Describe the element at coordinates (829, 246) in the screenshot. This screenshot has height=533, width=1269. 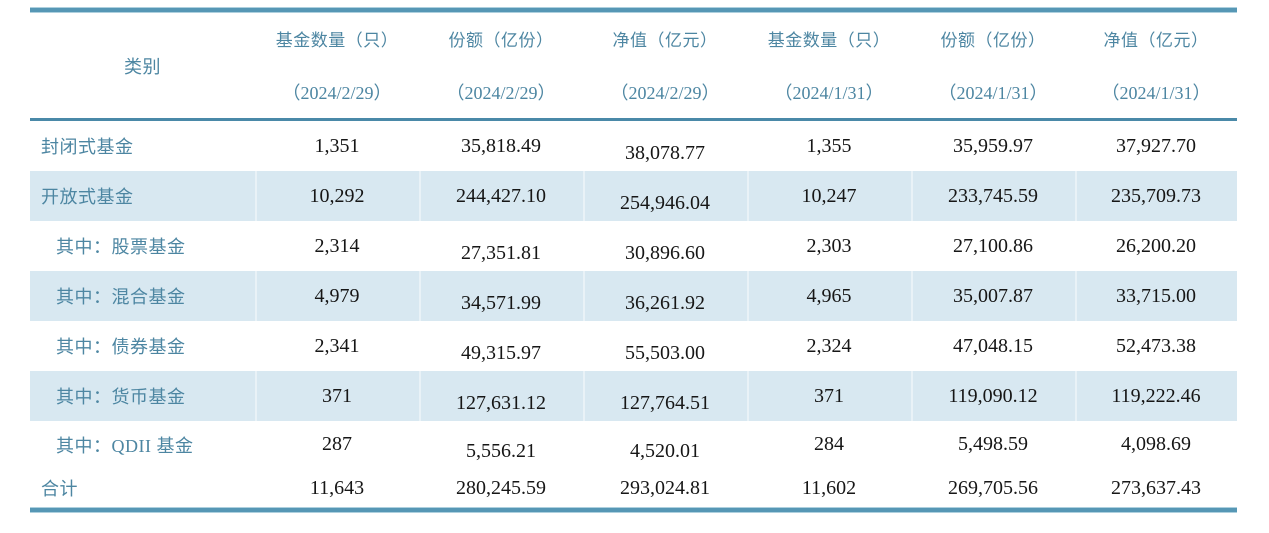
I see `cell-value: 2,303` at that location.